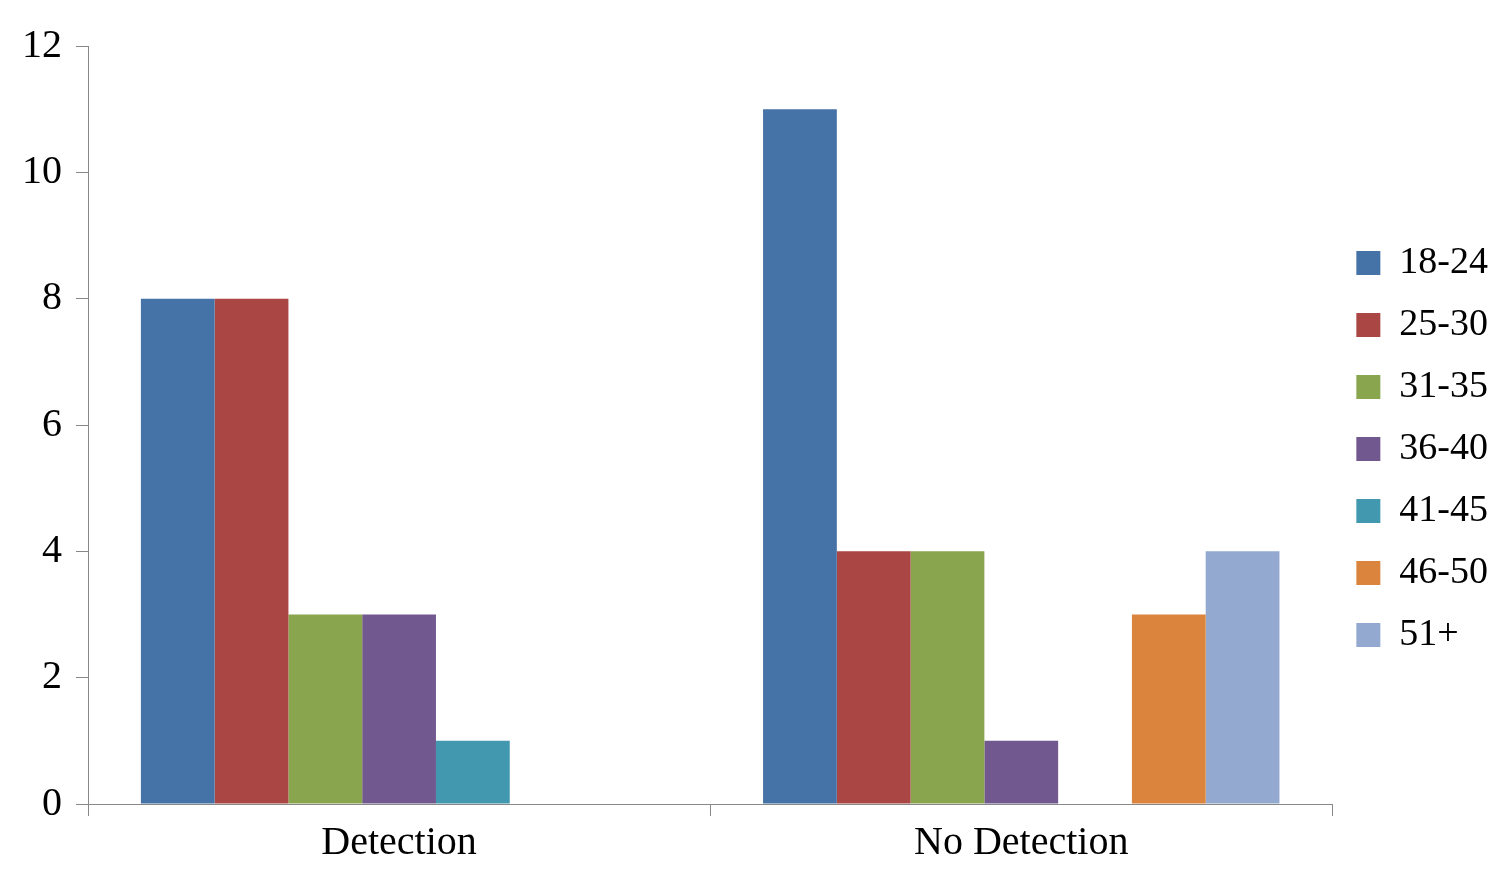 The image size is (1509, 881). Describe the element at coordinates (52, 296) in the screenshot. I see `y-tick-label: 8` at that location.